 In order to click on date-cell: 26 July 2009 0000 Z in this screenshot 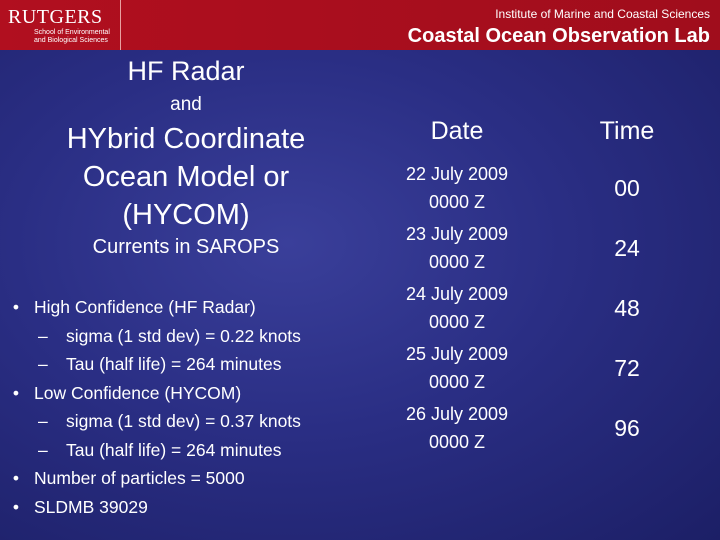, I will do `click(457, 428)`.